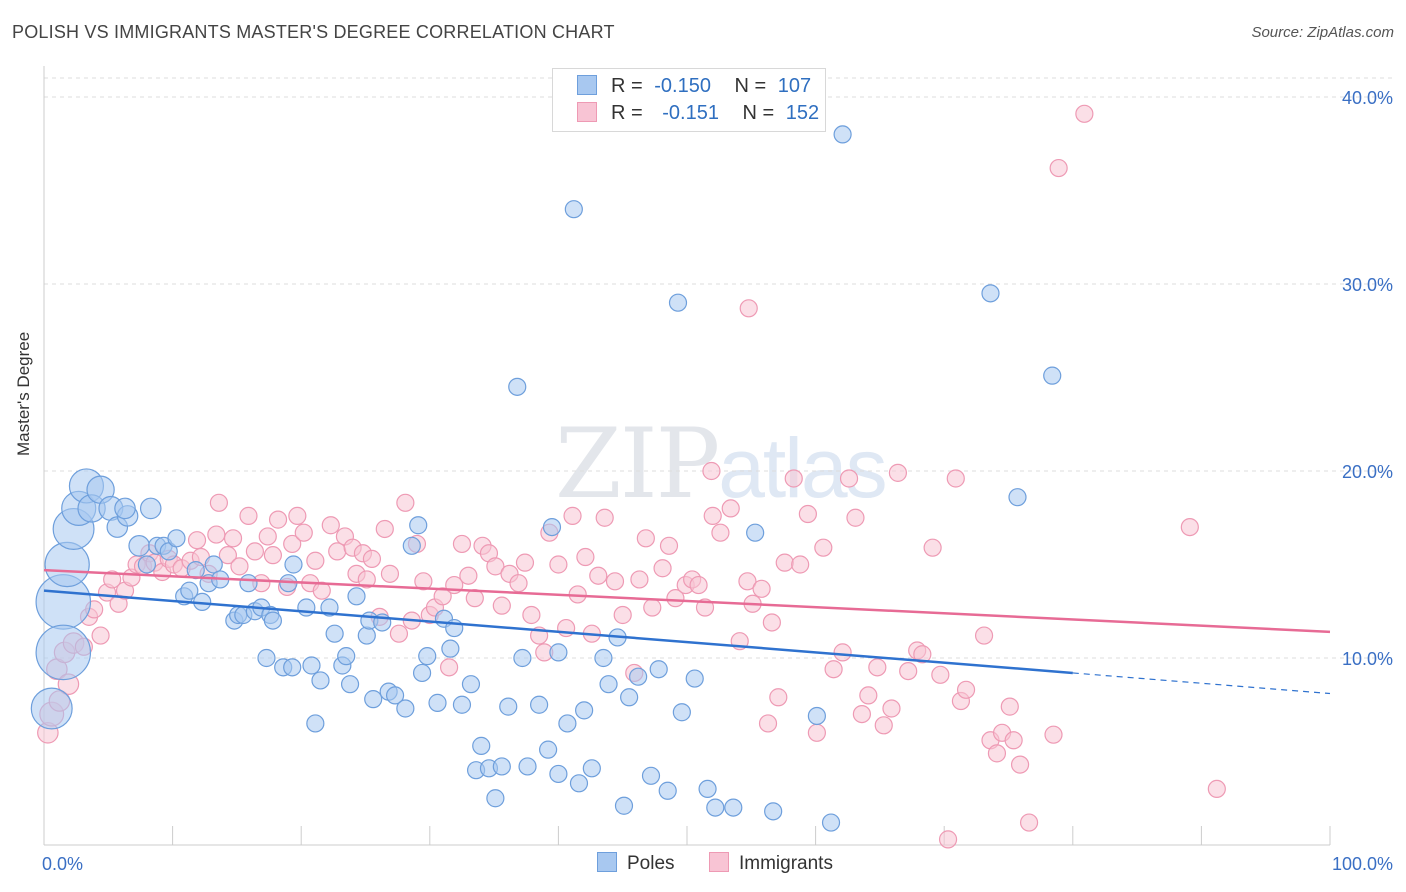 This screenshot has height=892, width=1406. What do you see at coordinates (703, 865) in the screenshot?
I see `series-legend: Poles Immigrants` at bounding box center [703, 865].